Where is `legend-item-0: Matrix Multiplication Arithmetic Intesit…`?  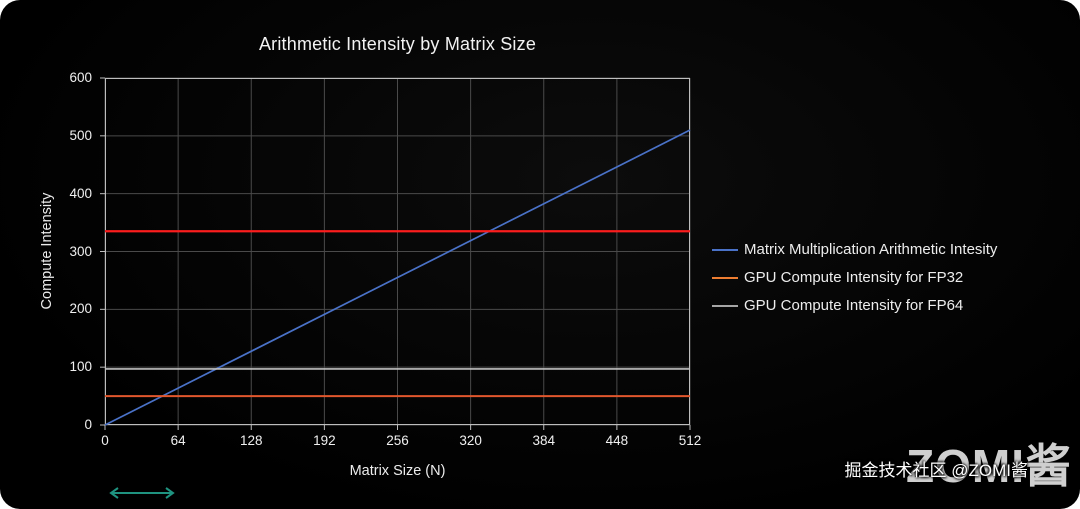 legend-item-0: Matrix Multiplication Arithmetic Intesit… is located at coordinates (854, 249).